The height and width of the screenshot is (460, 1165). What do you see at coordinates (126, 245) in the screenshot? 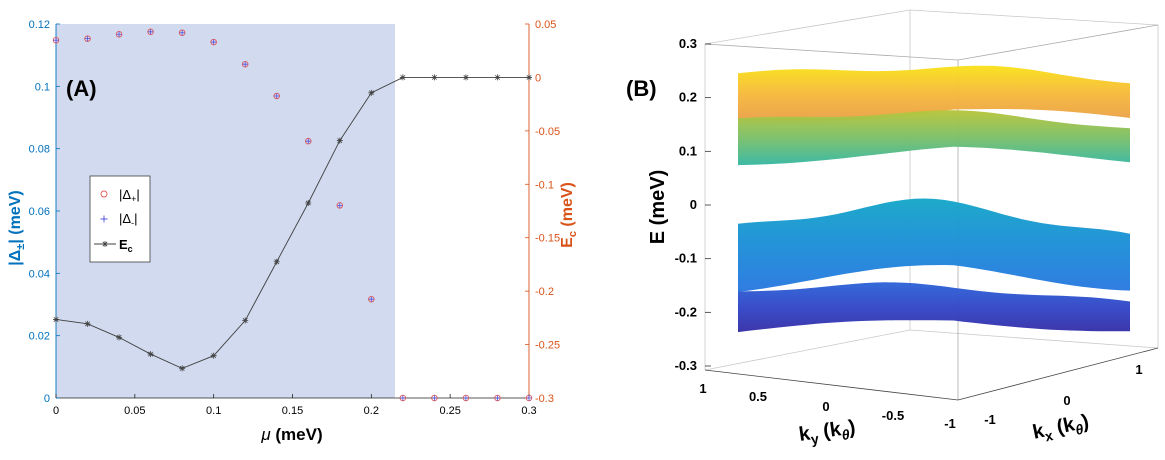
I see `legend-label-ec: Ec` at bounding box center [126, 245].